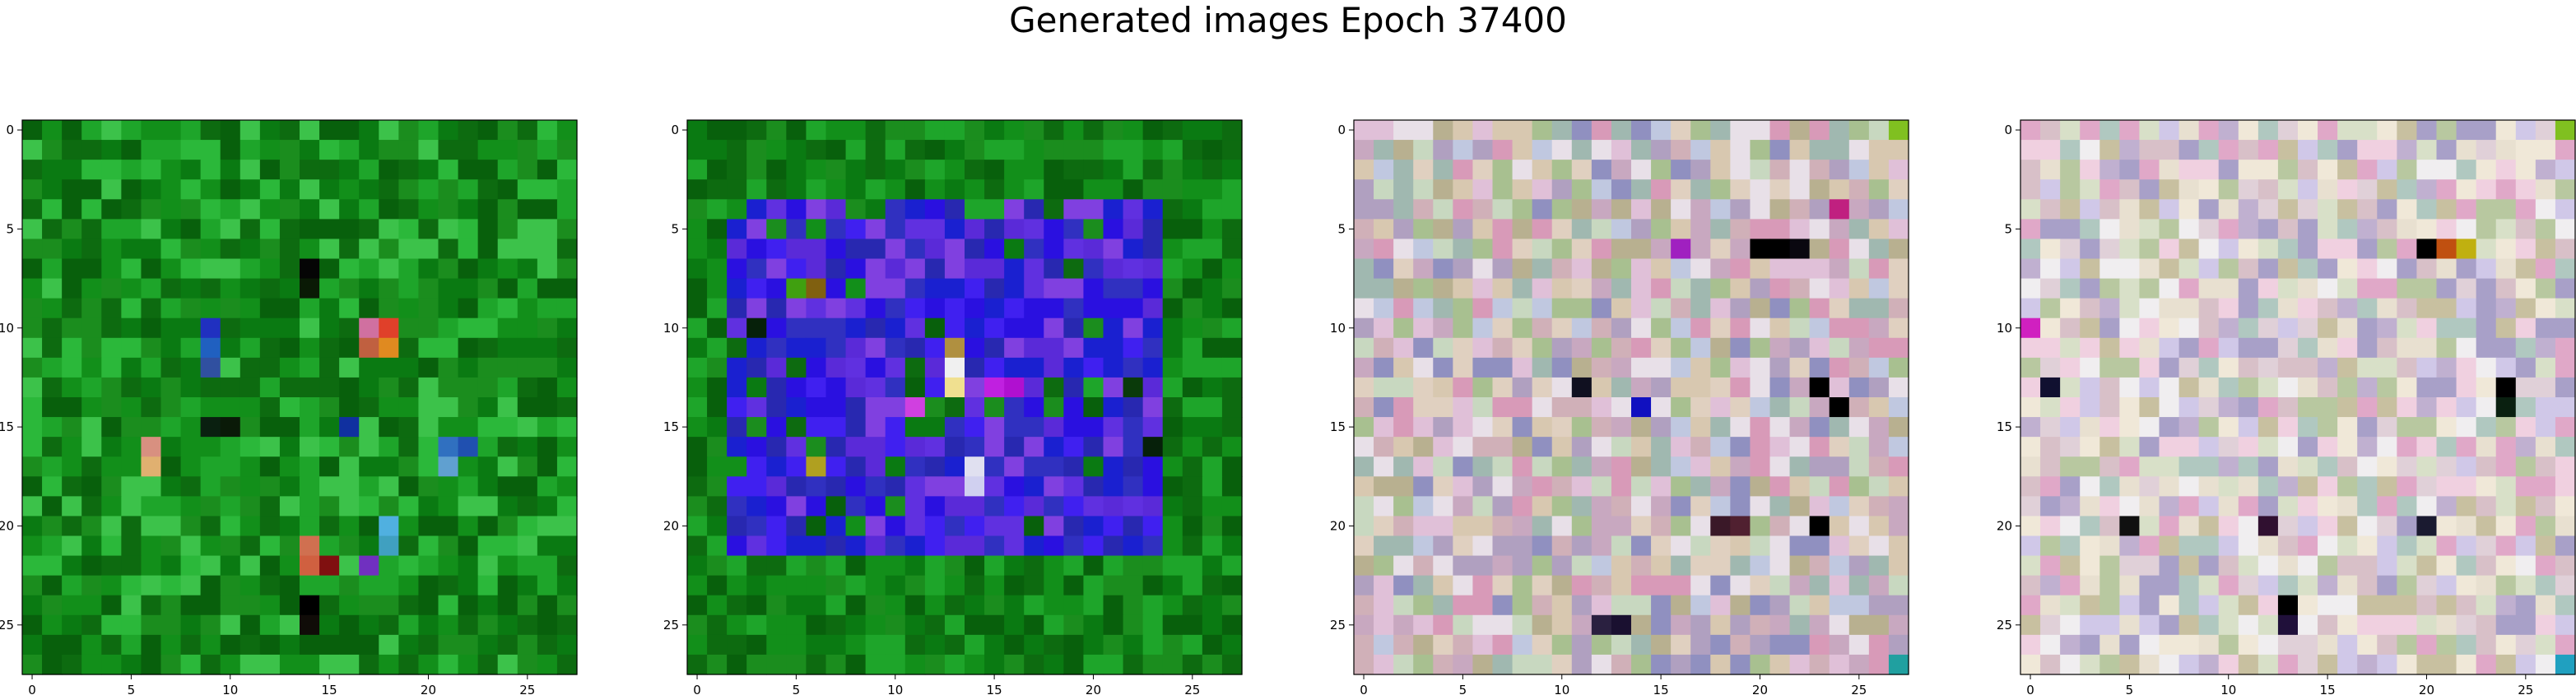 Image resolution: width=2576 pixels, height=695 pixels. I want to click on x-tick-label: 20, so click(1760, 689).